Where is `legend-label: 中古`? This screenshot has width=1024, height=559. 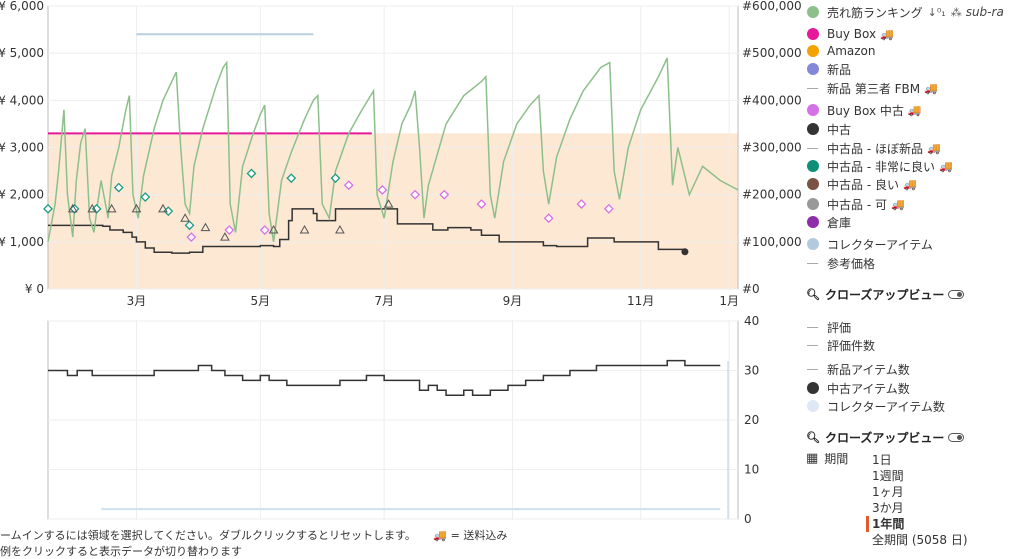
legend-label: 中古 is located at coordinates (839, 129).